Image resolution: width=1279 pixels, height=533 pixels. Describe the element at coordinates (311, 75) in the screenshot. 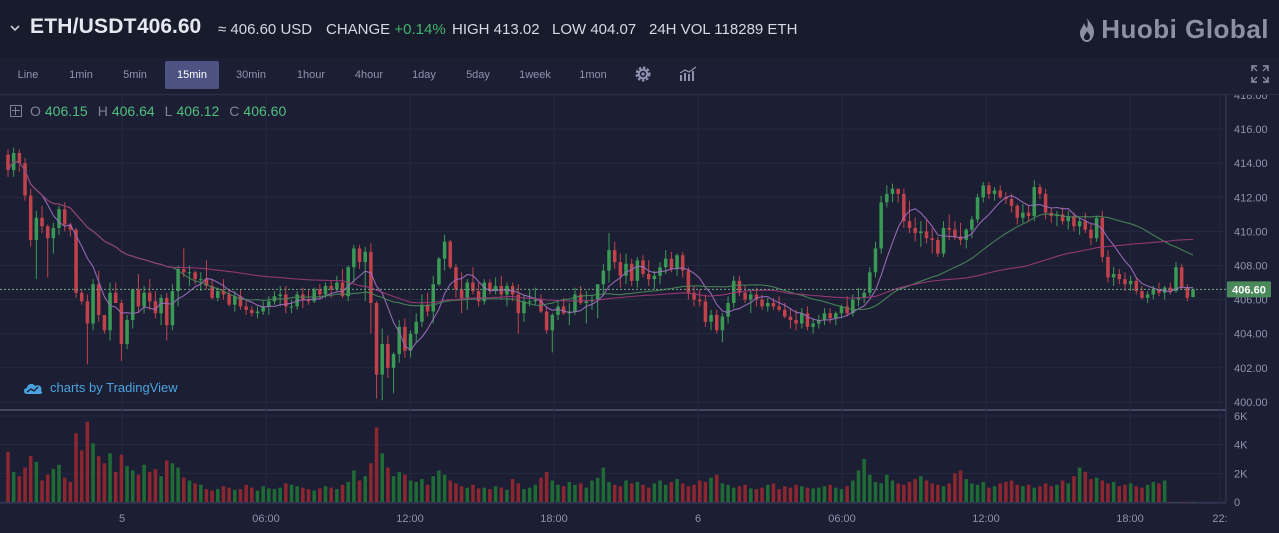

I see `interval-1hour: 1hour` at that location.